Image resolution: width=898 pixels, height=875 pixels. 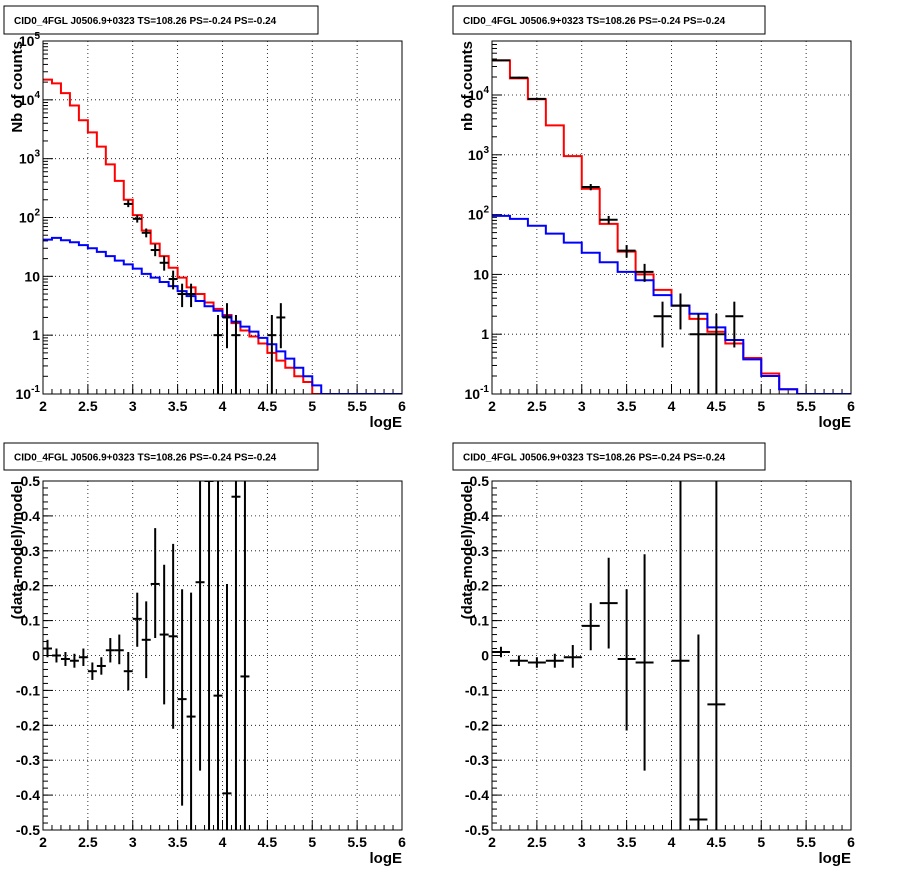 I want to click on y-axis-title: nb of counts, so click(x=467, y=86).